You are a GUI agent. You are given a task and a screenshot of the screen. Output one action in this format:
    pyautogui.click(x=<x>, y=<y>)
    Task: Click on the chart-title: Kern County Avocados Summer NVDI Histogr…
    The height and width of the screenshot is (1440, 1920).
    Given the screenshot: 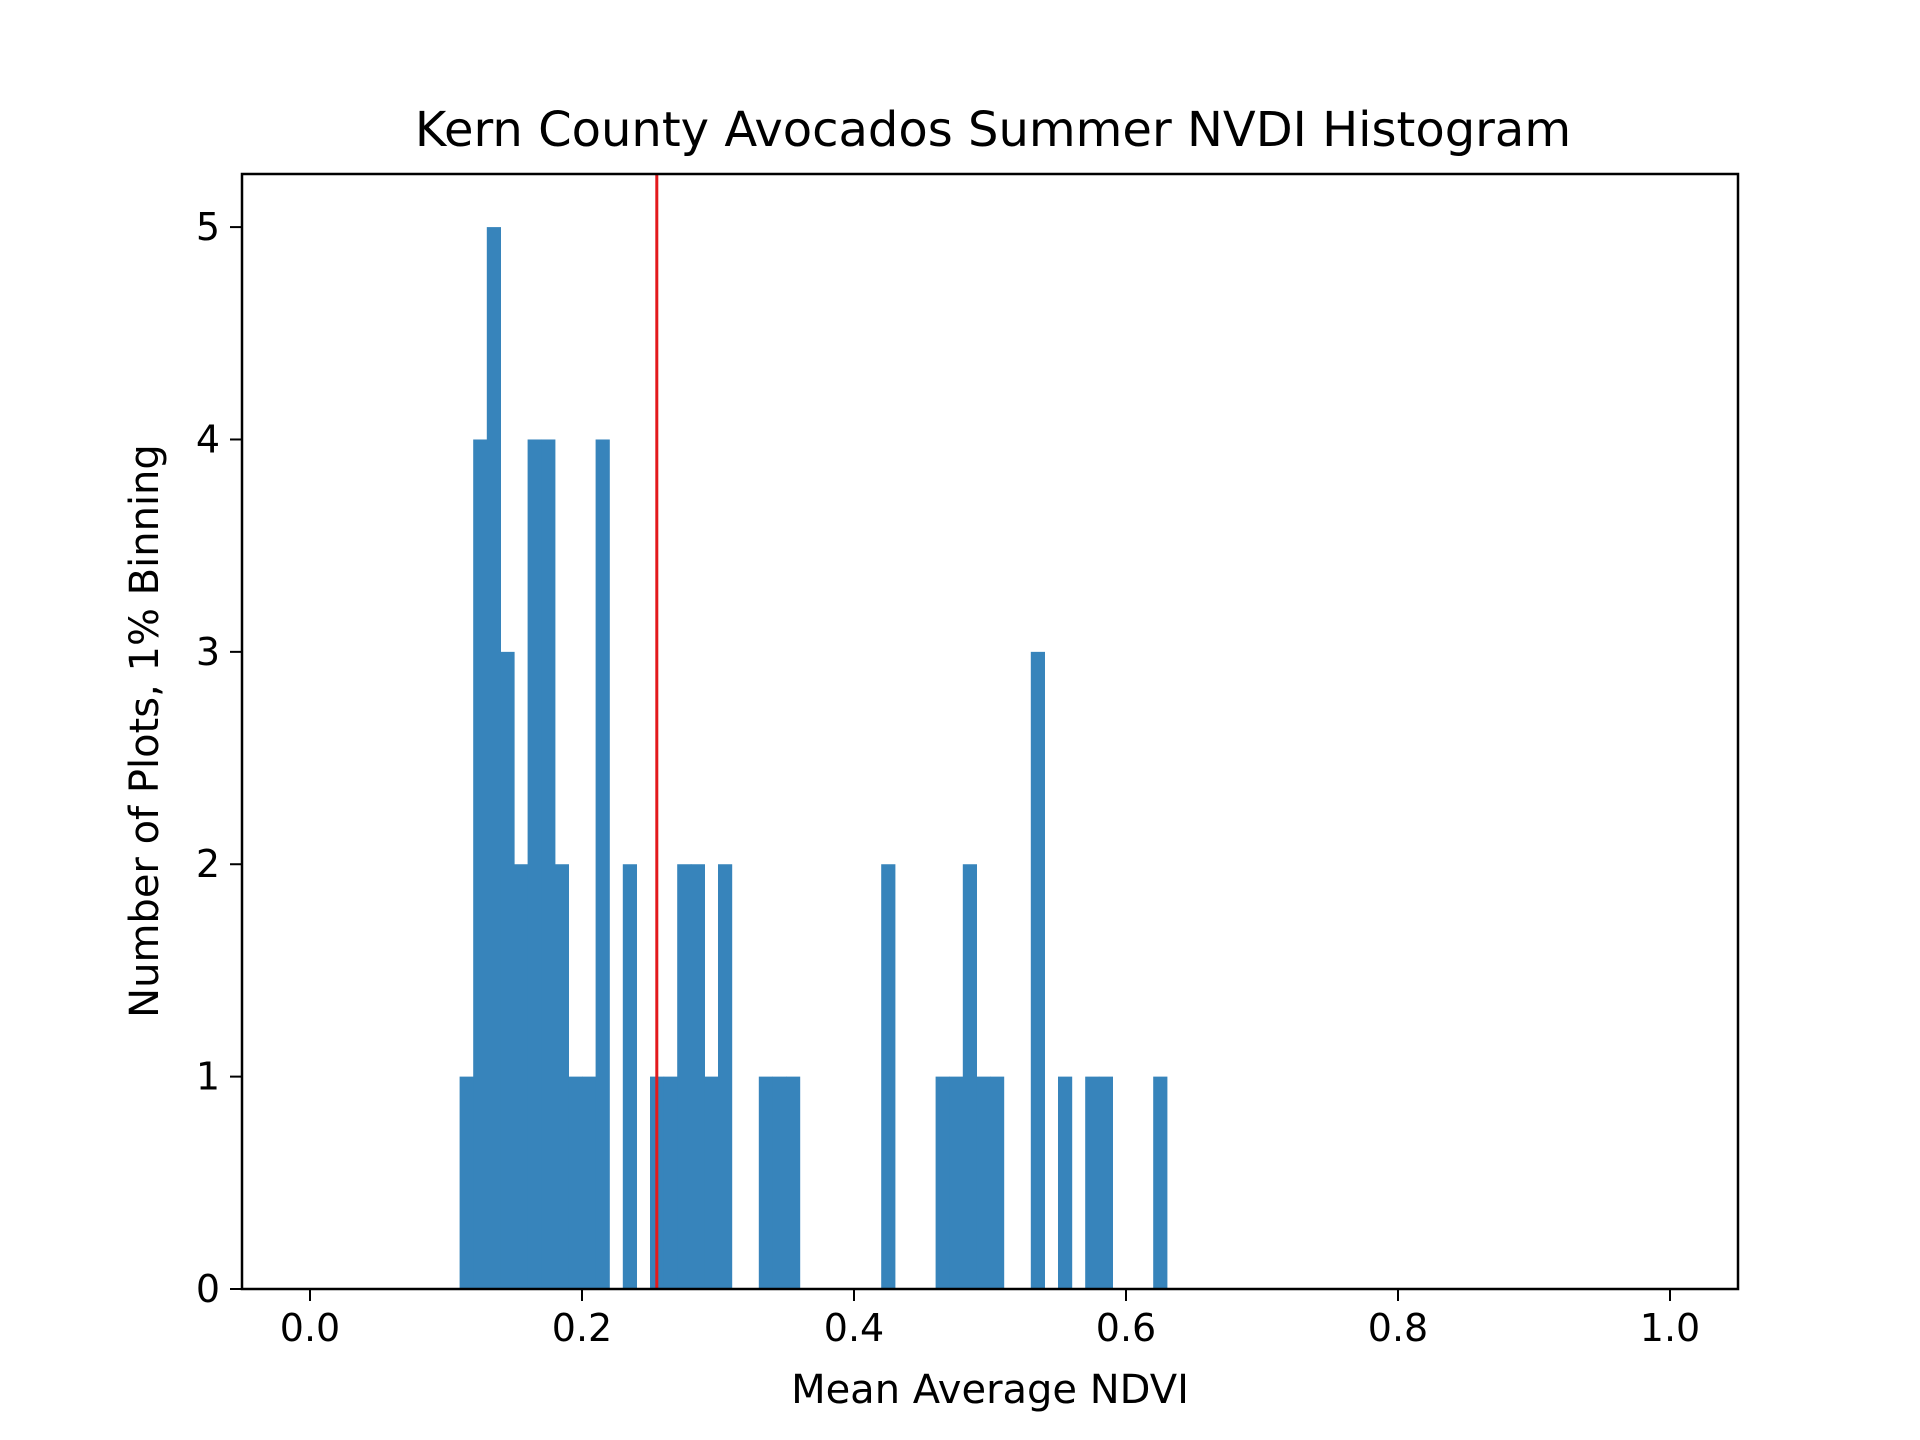 What is the action you would take?
    pyautogui.click(x=993, y=130)
    